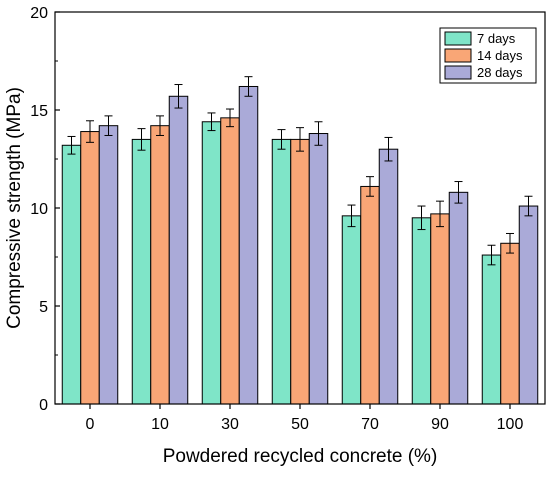  What do you see at coordinates (230, 424) in the screenshot?
I see `x-tick-label: 30` at bounding box center [230, 424].